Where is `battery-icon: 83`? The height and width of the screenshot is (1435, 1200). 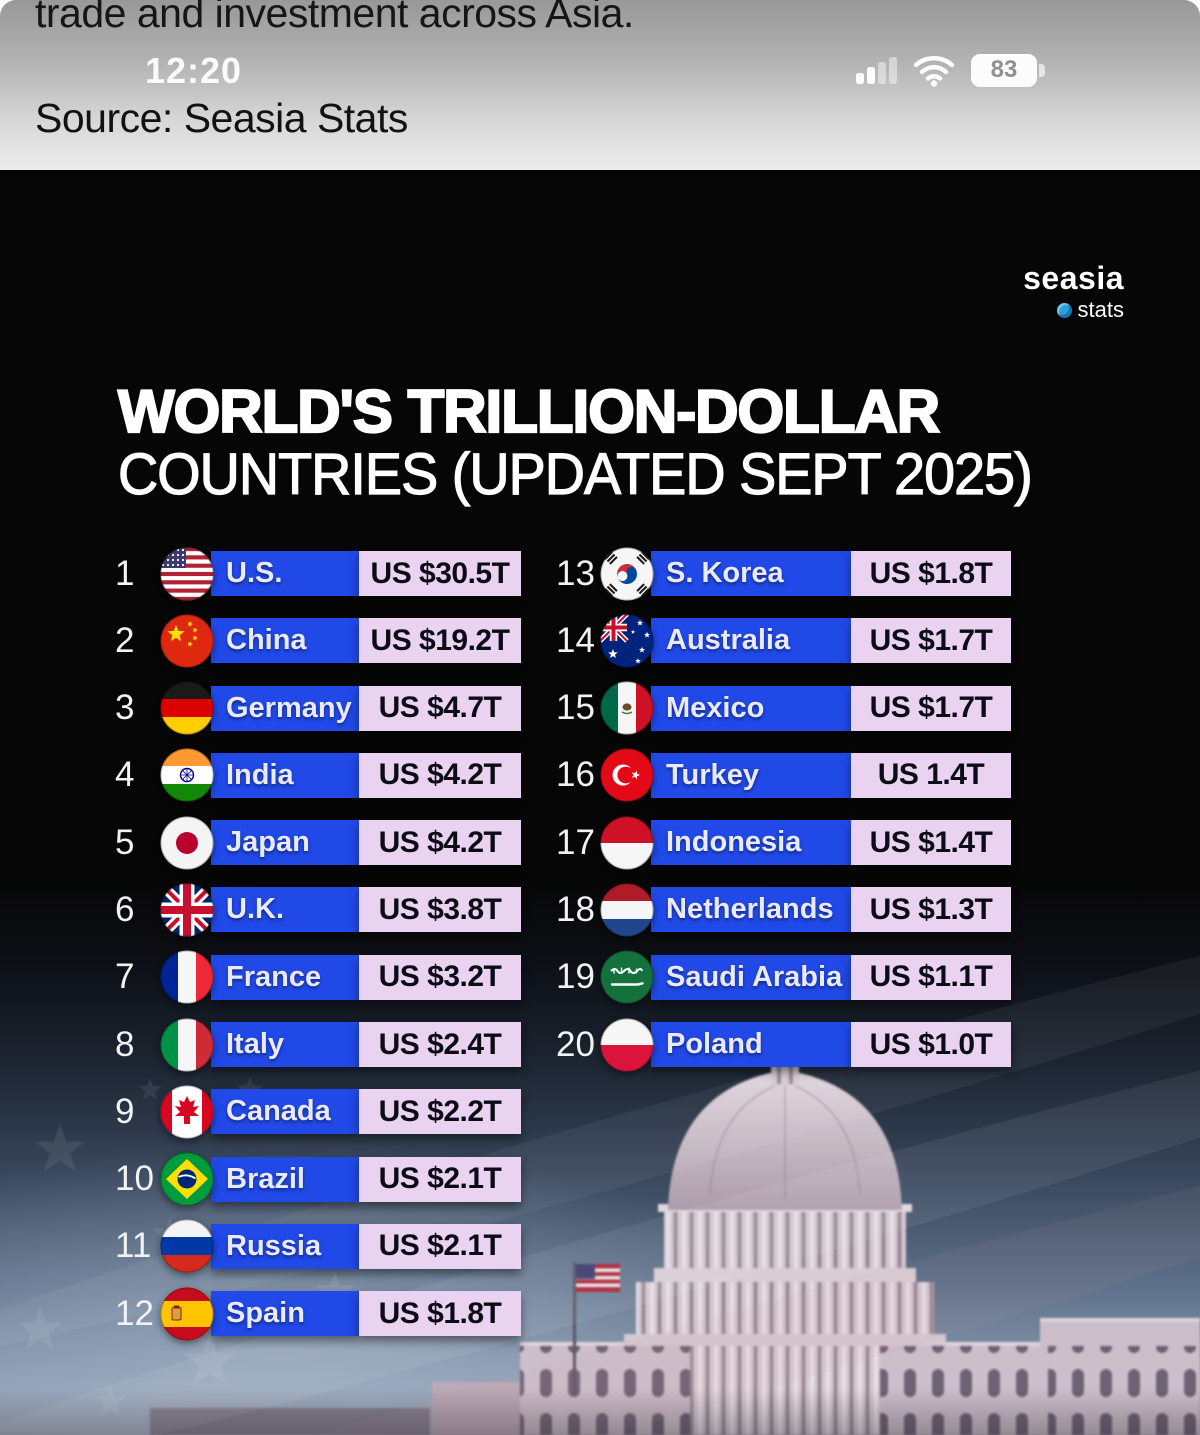
battery-icon: 83 is located at coordinates (1008, 70).